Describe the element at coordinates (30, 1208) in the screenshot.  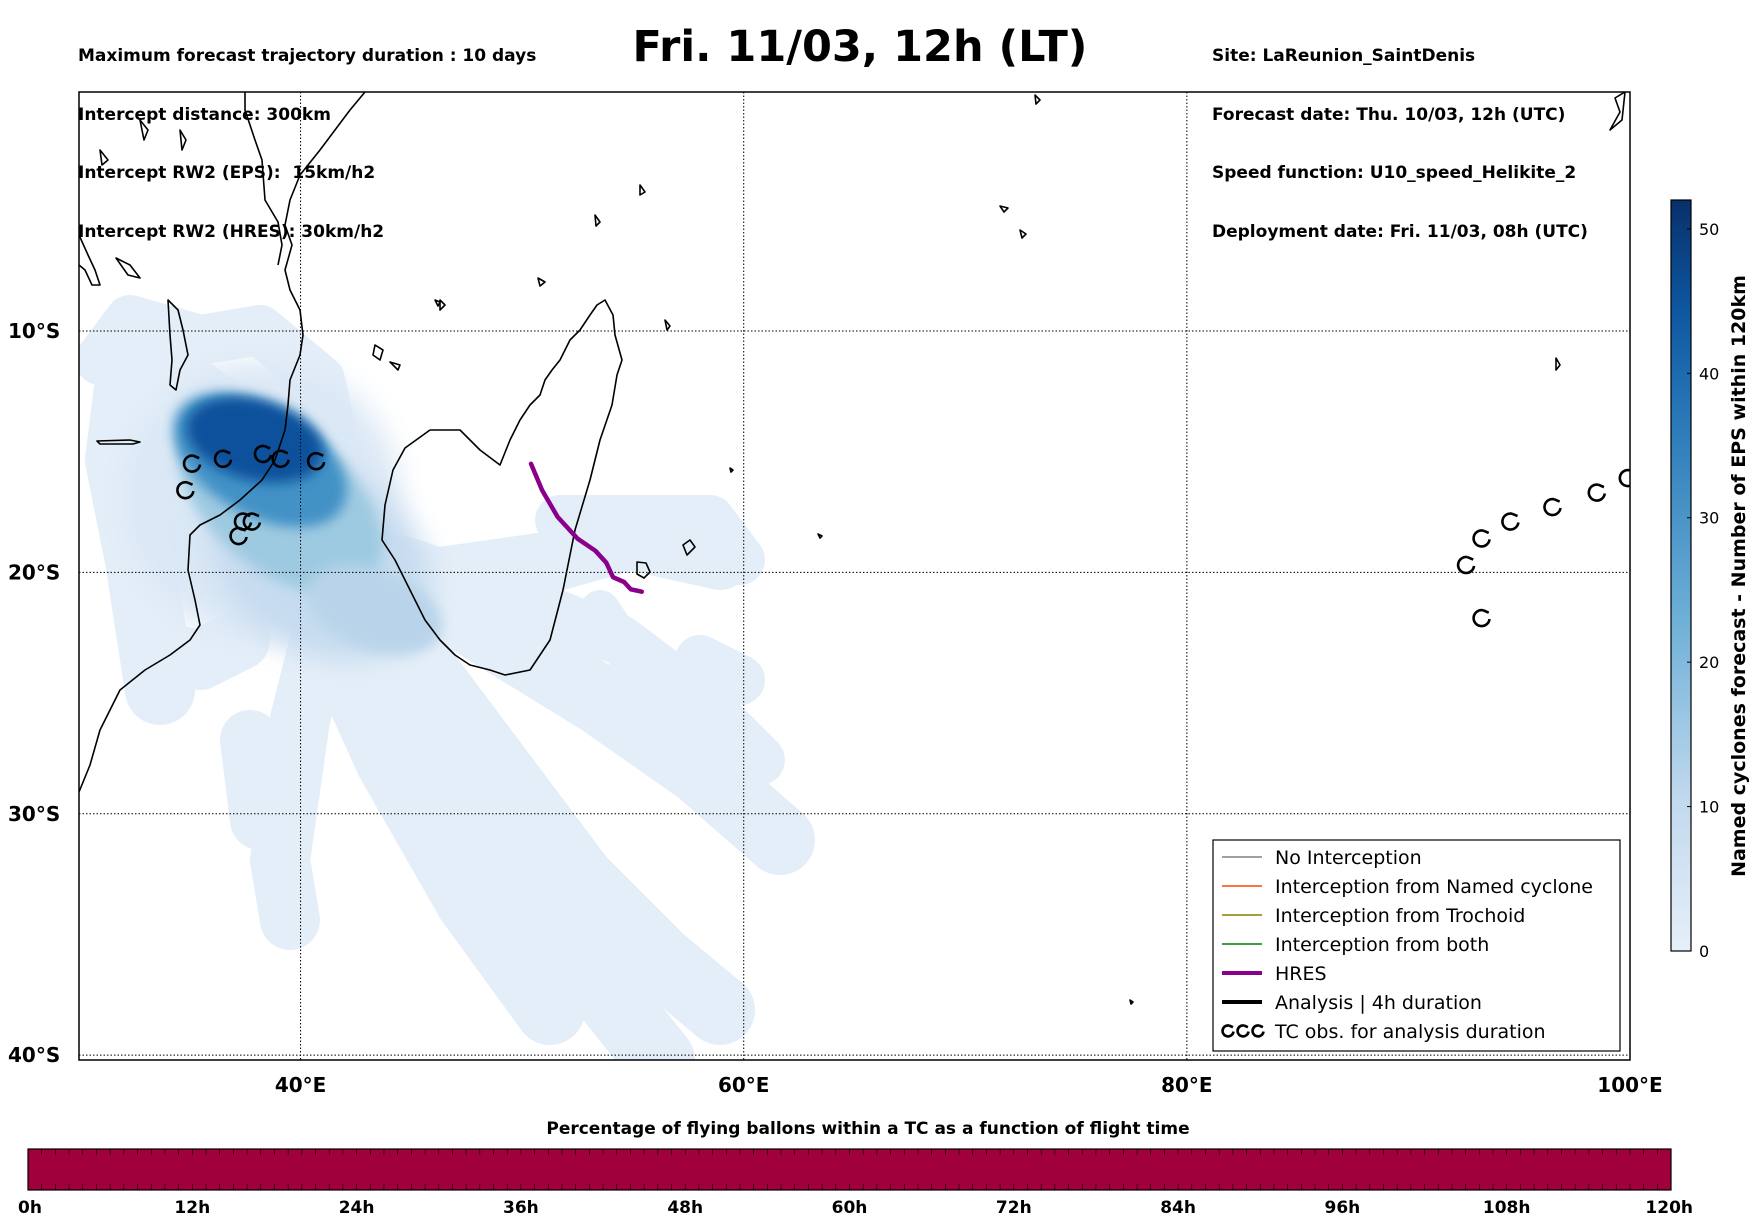
I see `flight-bar-tick-label: 0h` at that location.